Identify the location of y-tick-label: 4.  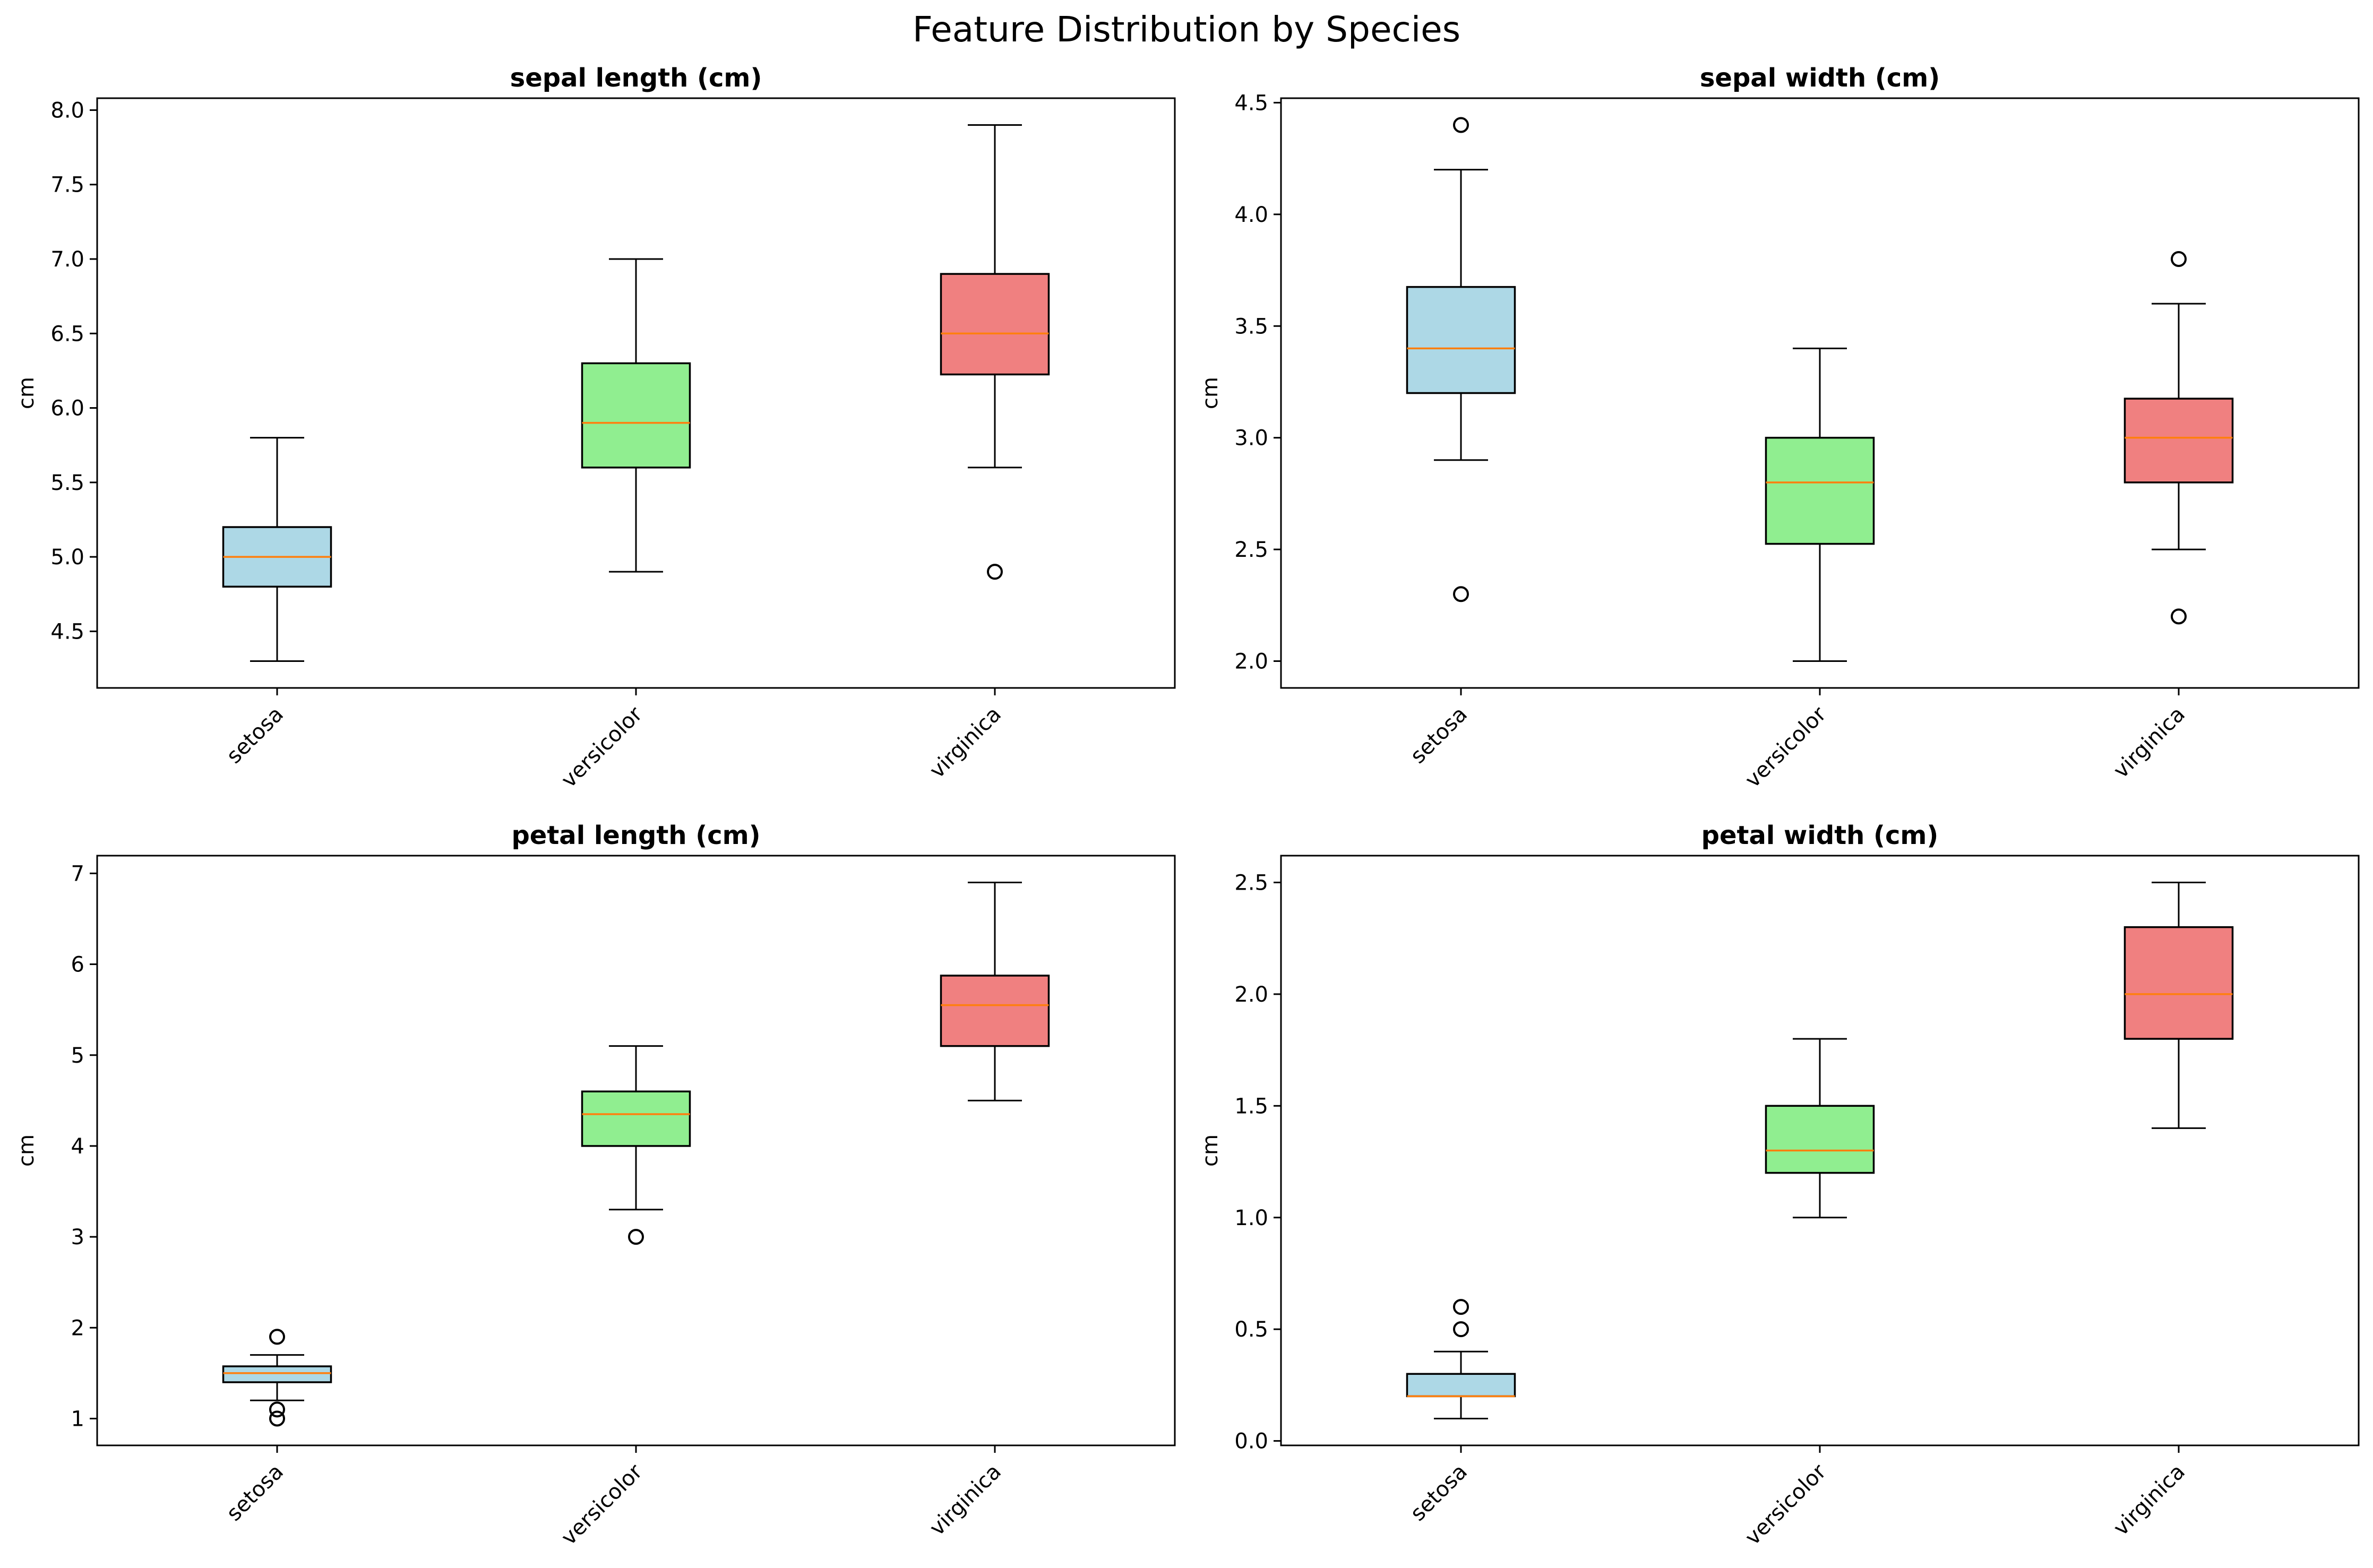
(77, 1146).